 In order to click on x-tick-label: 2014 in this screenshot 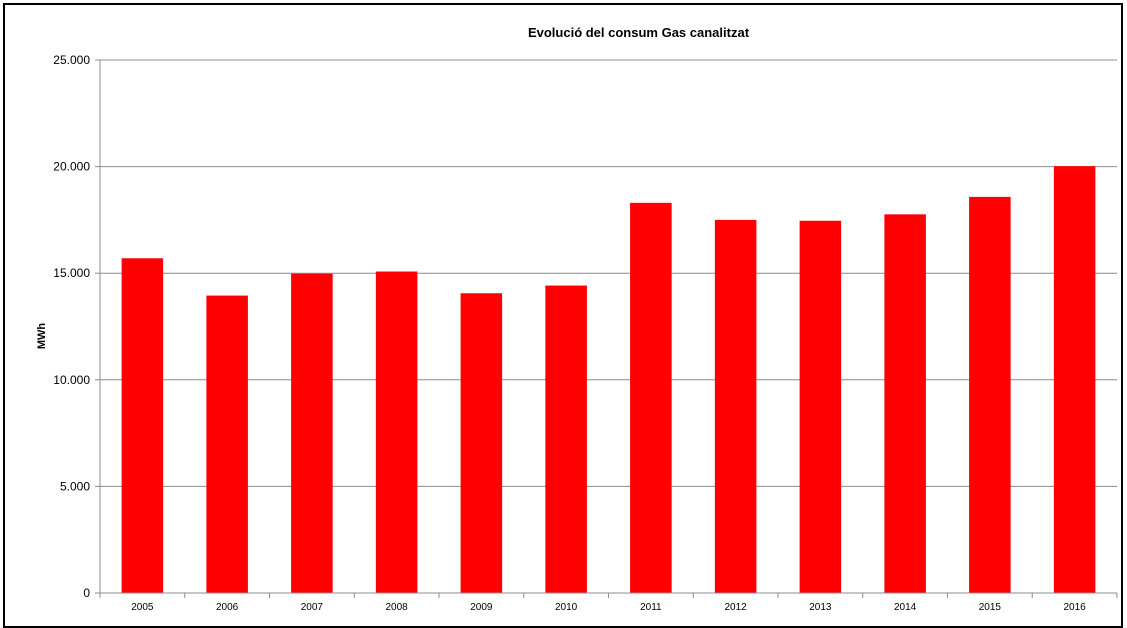, I will do `click(905, 607)`.